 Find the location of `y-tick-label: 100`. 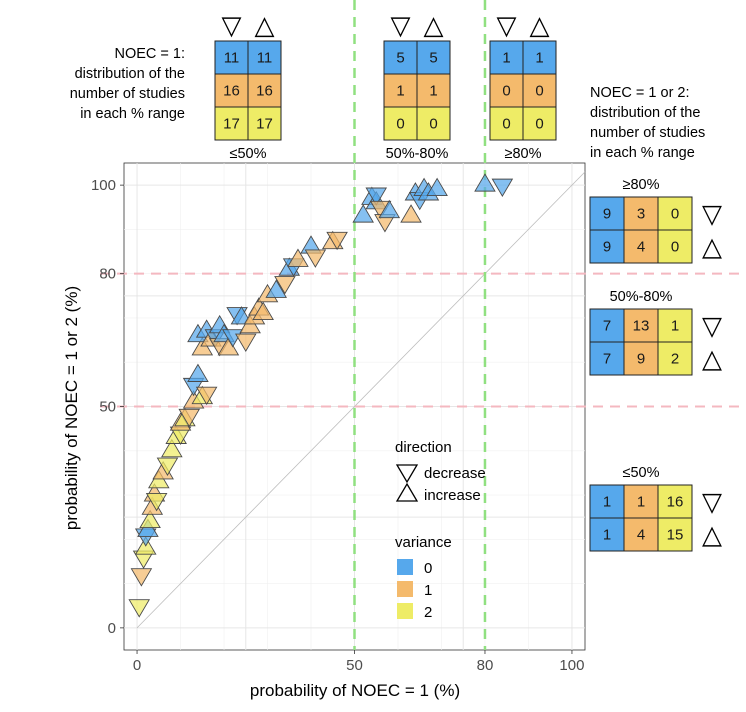

y-tick-label: 100 is located at coordinates (103, 185).